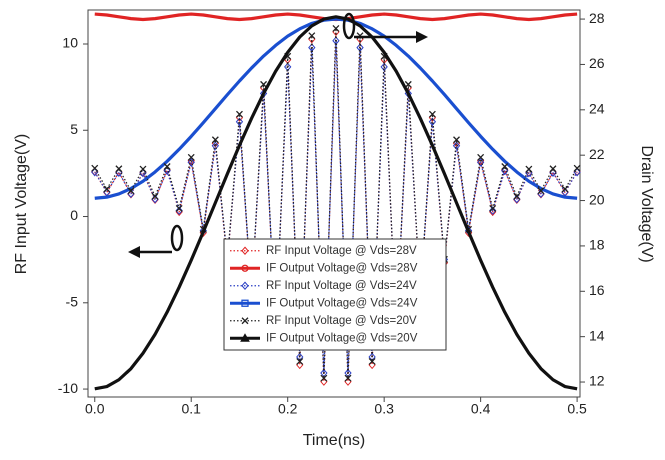 Image resolution: width=665 pixels, height=460 pixels. Describe the element at coordinates (342, 338) in the screenshot. I see `legend-label: IF Output Voltage@ Vds=20V` at that location.